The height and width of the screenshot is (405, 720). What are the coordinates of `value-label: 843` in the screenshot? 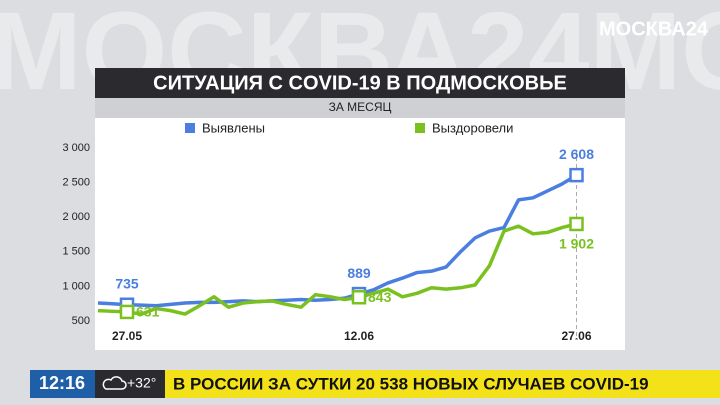 It's located at (380, 297).